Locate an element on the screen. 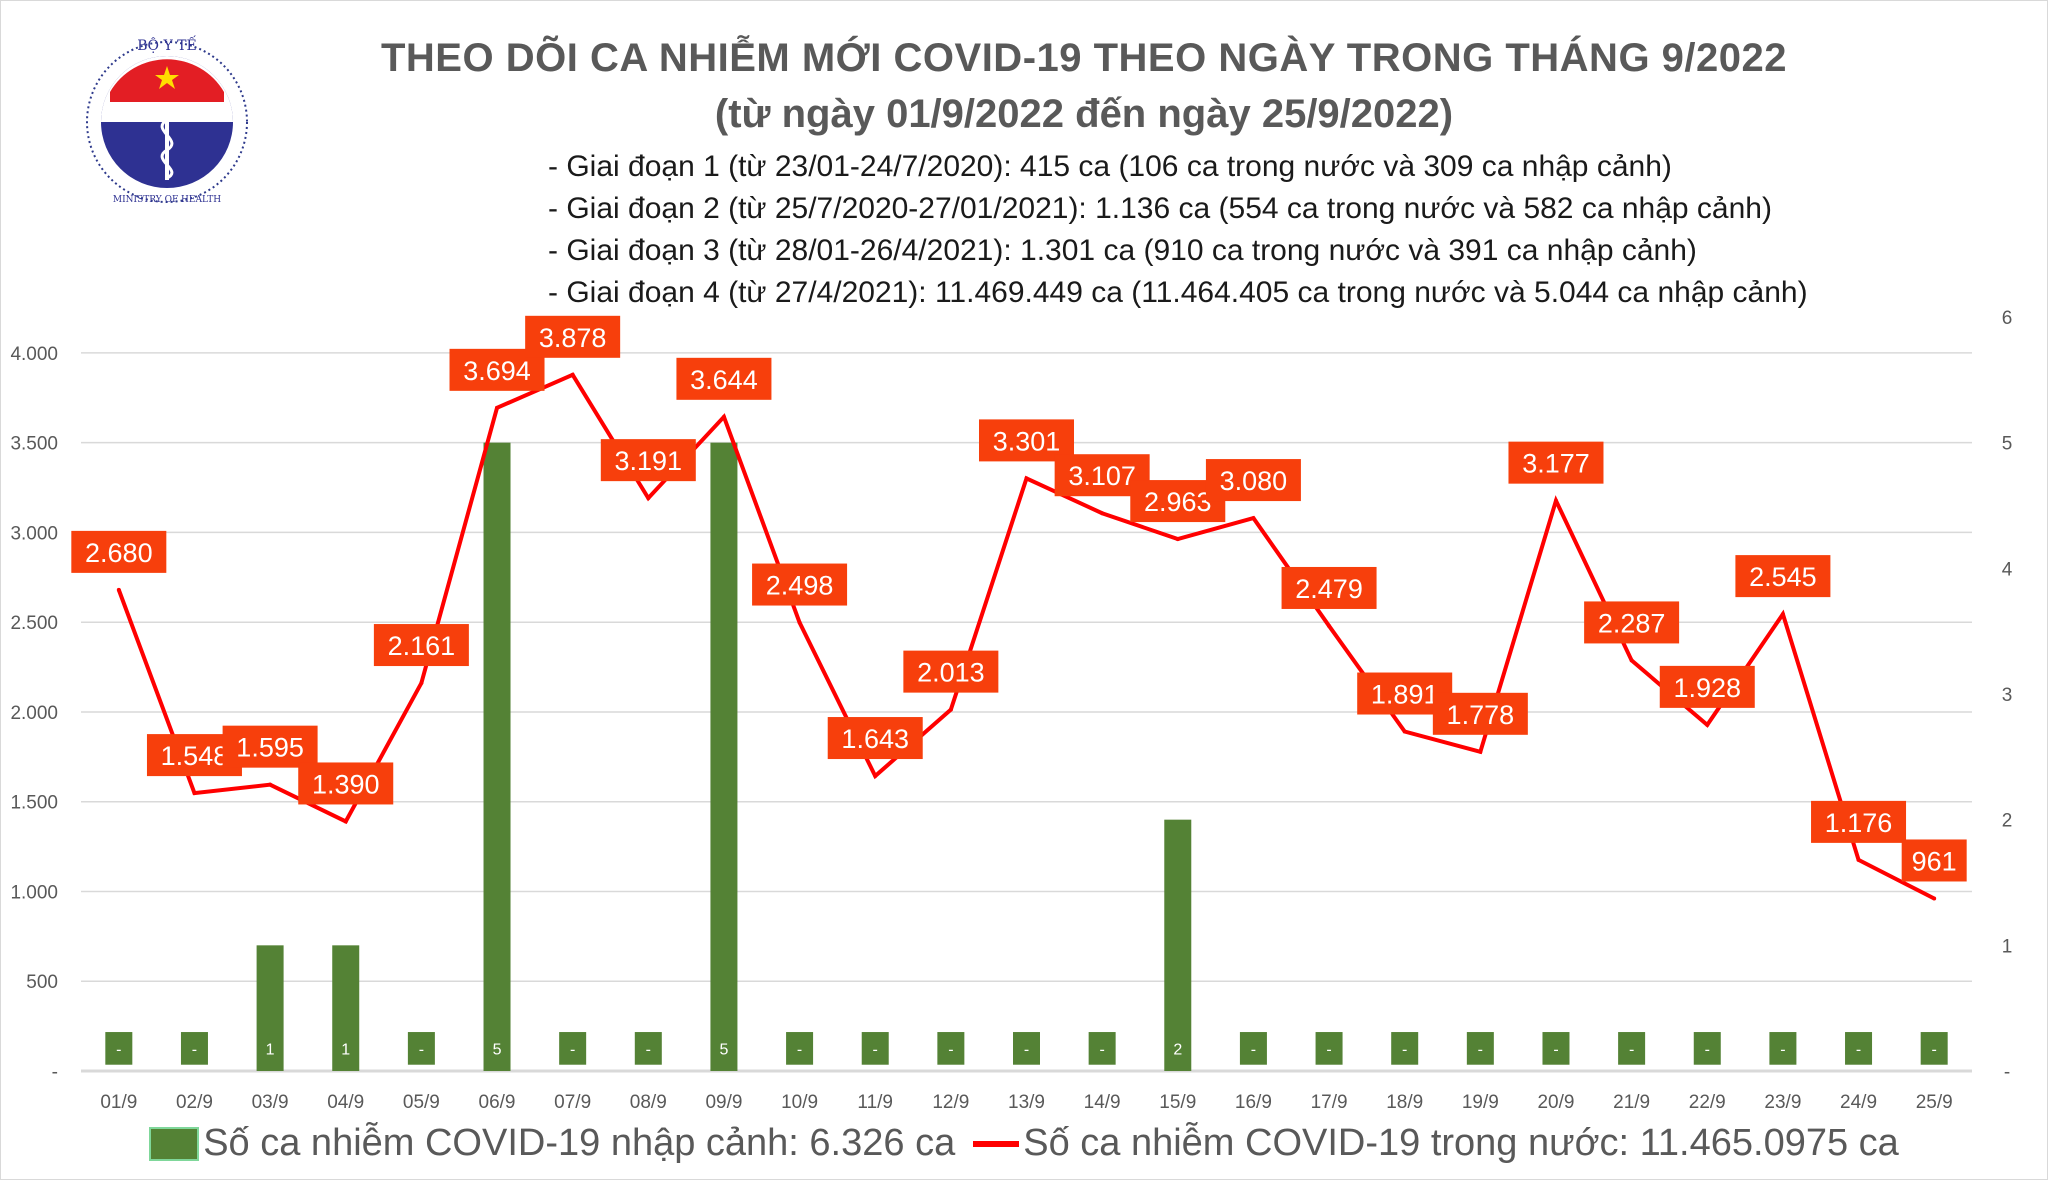 The image size is (2048, 1180). bar-data-label: 1 is located at coordinates (345, 1049).